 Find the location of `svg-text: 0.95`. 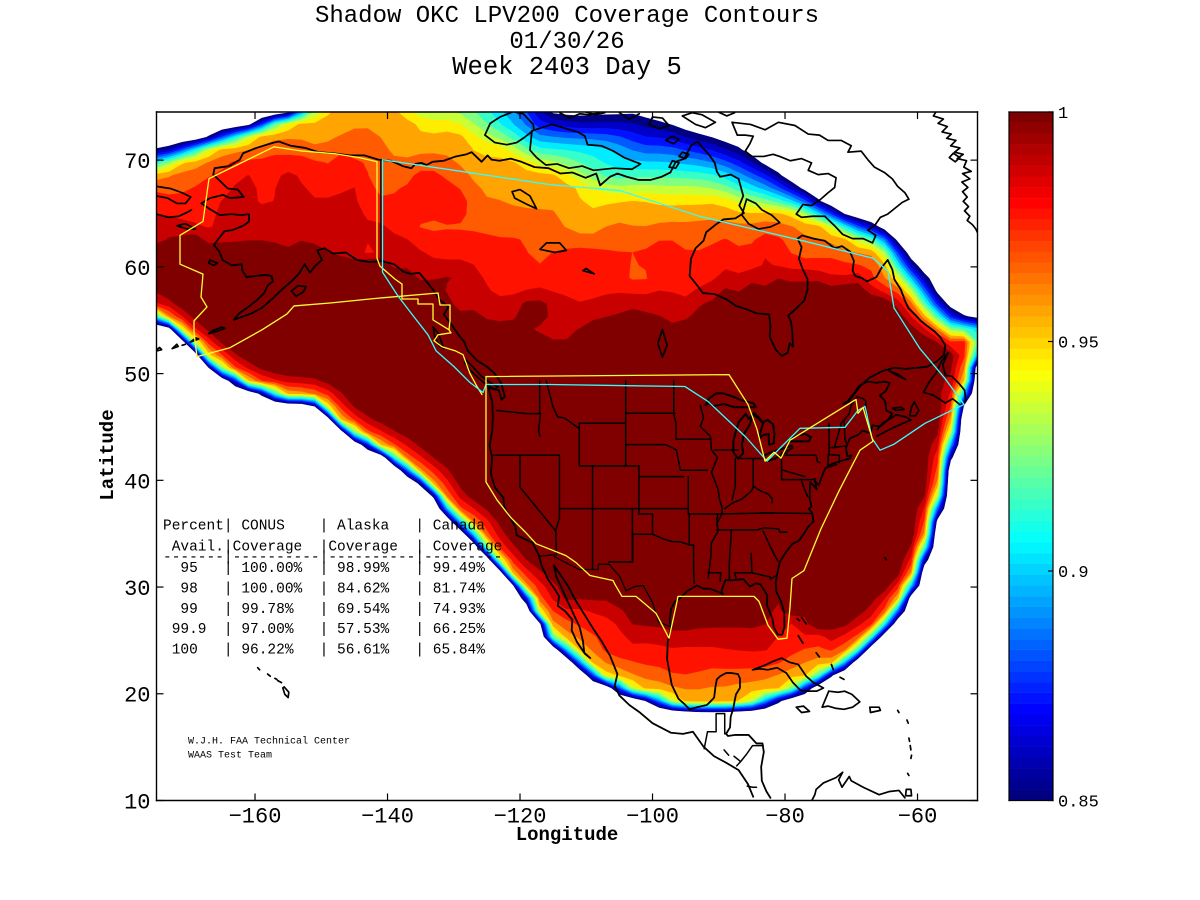

svg-text: 0.95 is located at coordinates (1078, 344).